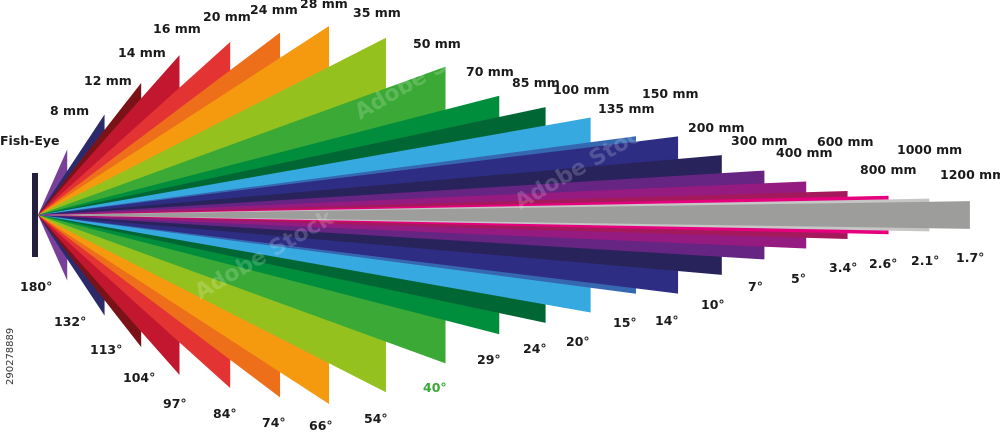  What do you see at coordinates (745, 32) in the screenshot?
I see `watermark-text: Adobe Stock` at bounding box center [745, 32].